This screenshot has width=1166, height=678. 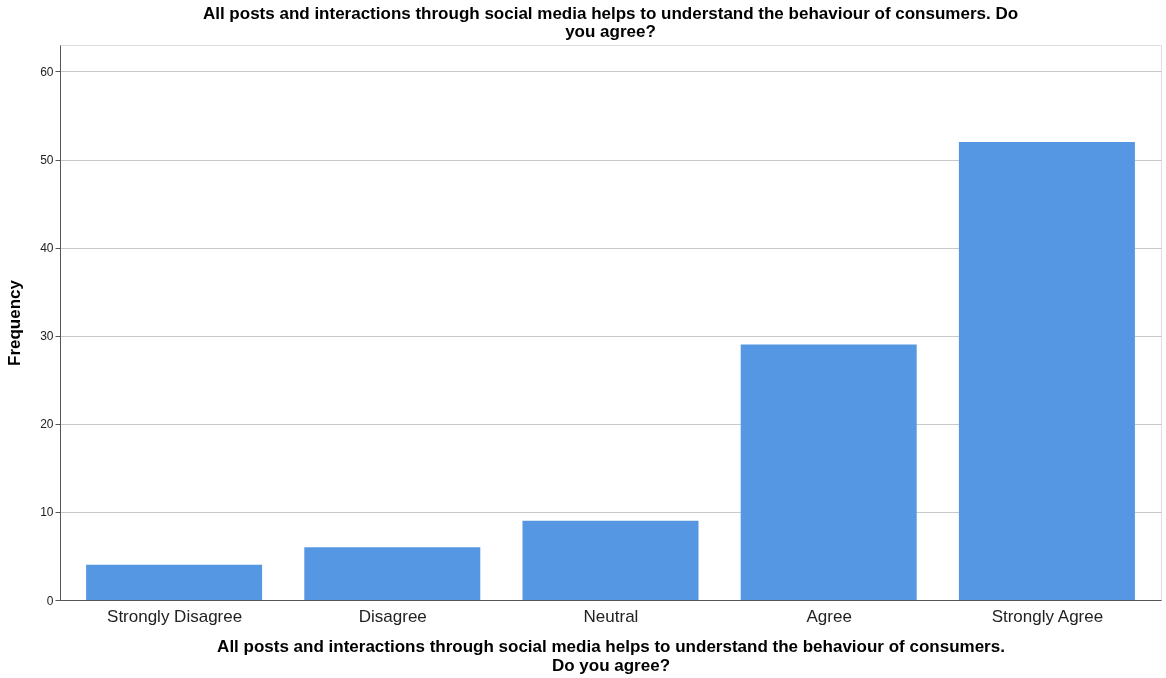 What do you see at coordinates (829, 616) in the screenshot?
I see `x-tick-label: Agree` at bounding box center [829, 616].